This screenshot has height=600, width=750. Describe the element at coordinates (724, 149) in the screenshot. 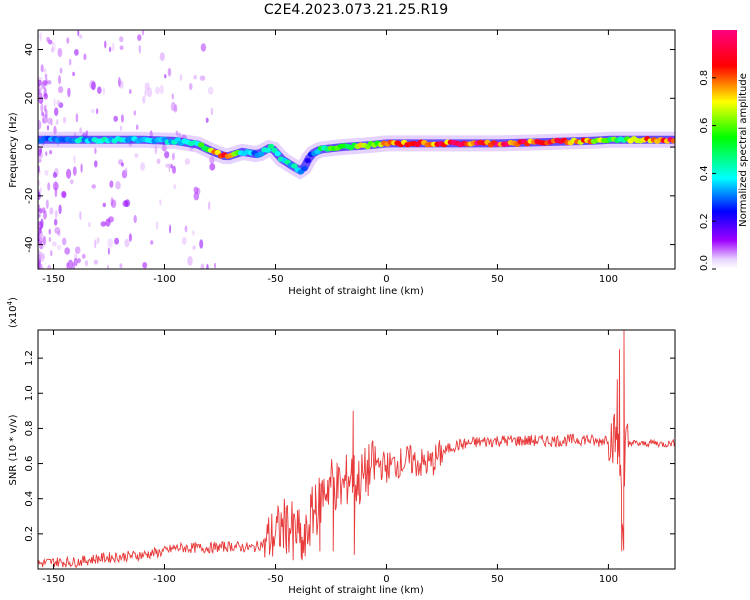

I see `colorbar-gradient` at that location.